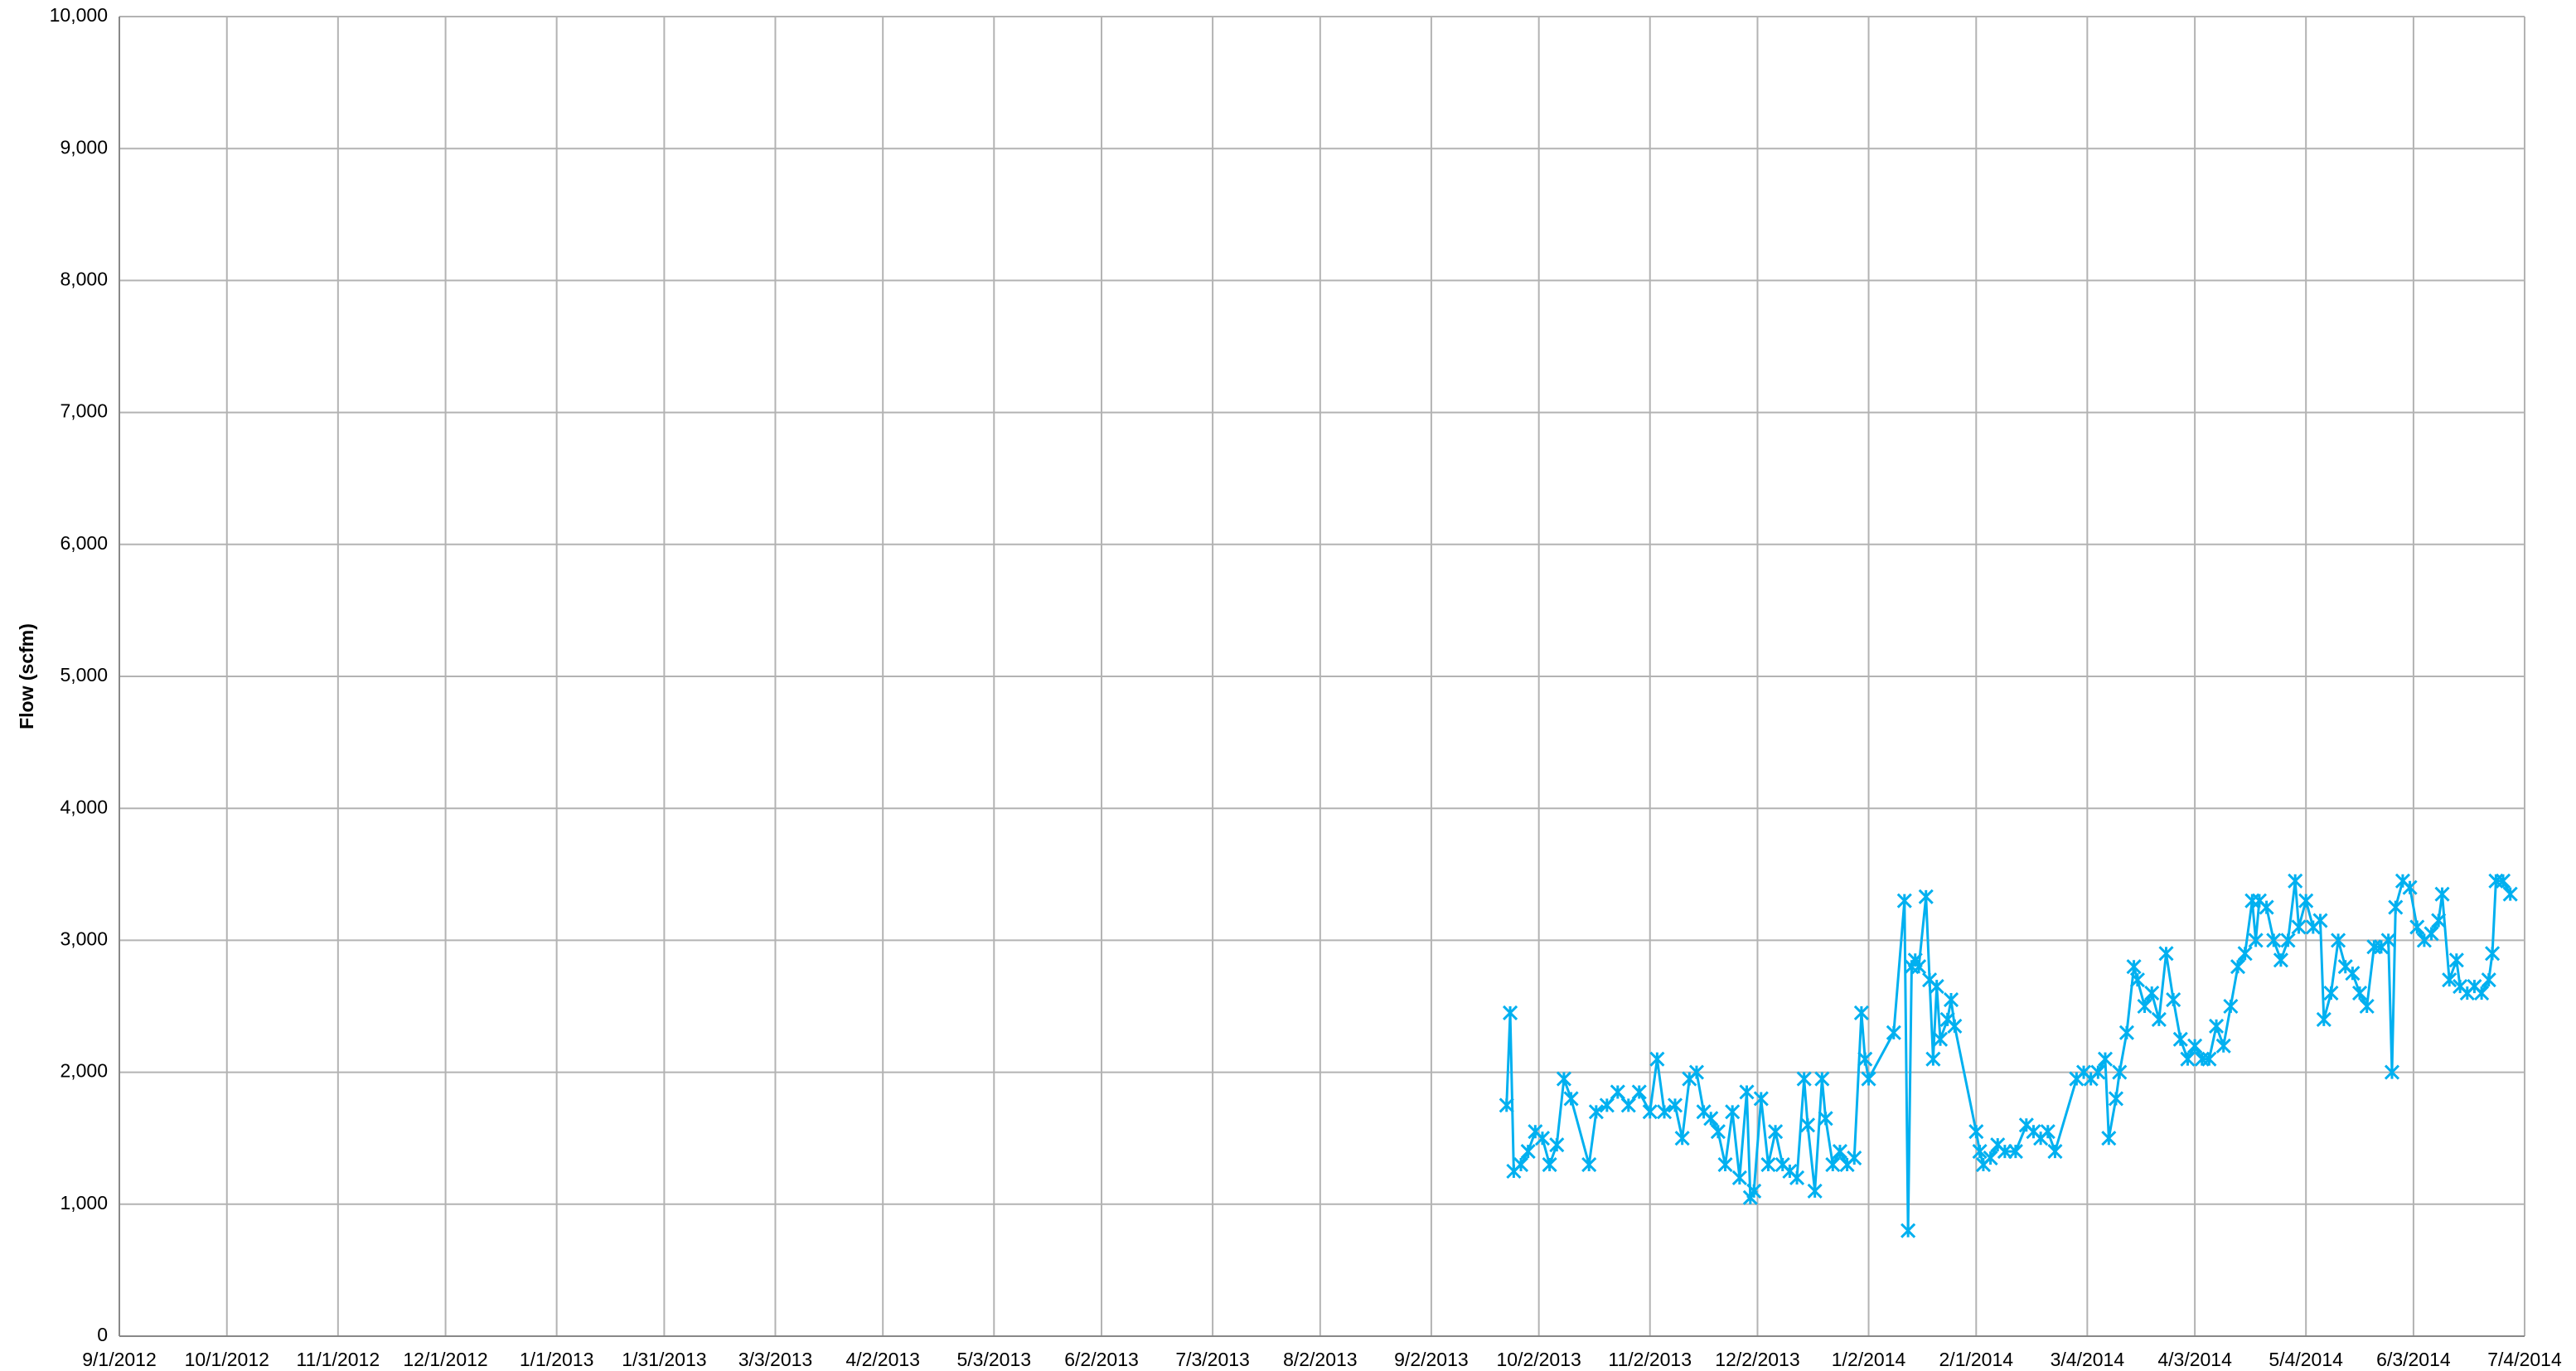  Describe the element at coordinates (1212, 1360) in the screenshot. I see `x-tick-label: 7/3/2013` at that location.